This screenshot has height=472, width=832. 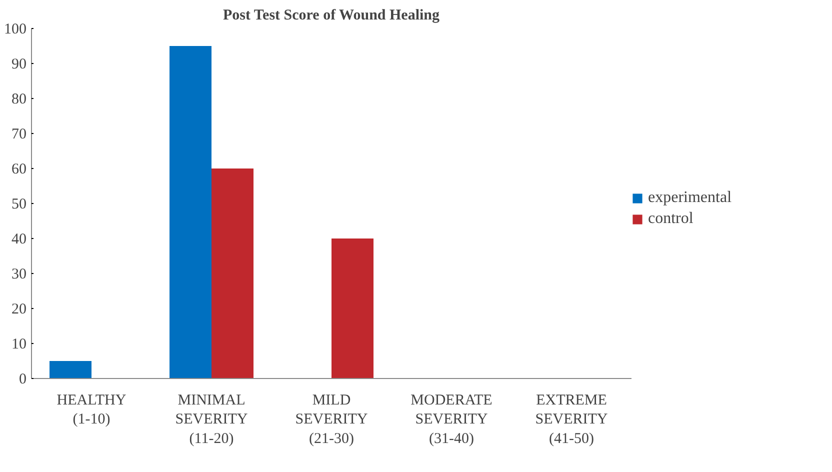 What do you see at coordinates (19, 134) in the screenshot?
I see `y-tick-label: 70` at bounding box center [19, 134].